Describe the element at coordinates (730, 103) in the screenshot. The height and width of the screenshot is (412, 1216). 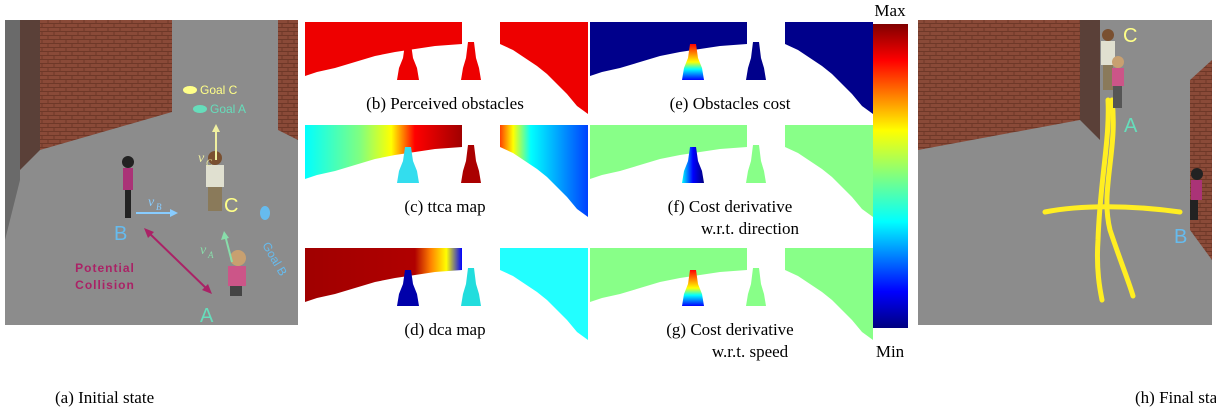
I see `map-caption: (e) Obstacles cost` at that location.